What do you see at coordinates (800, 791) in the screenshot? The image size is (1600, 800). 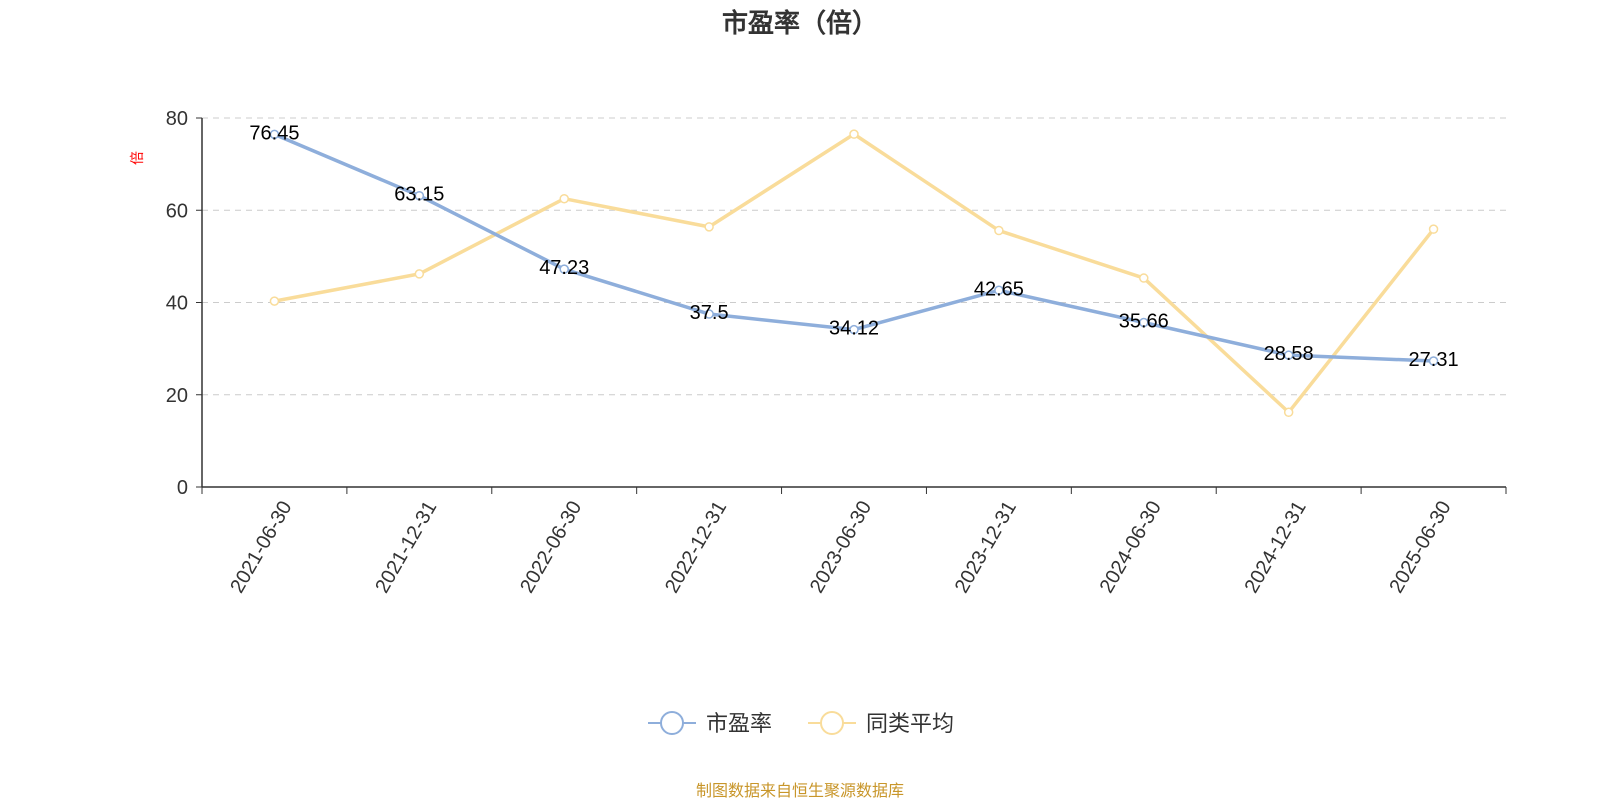 I see `source-note: 制图数据来自恒生聚源数据库` at bounding box center [800, 791].